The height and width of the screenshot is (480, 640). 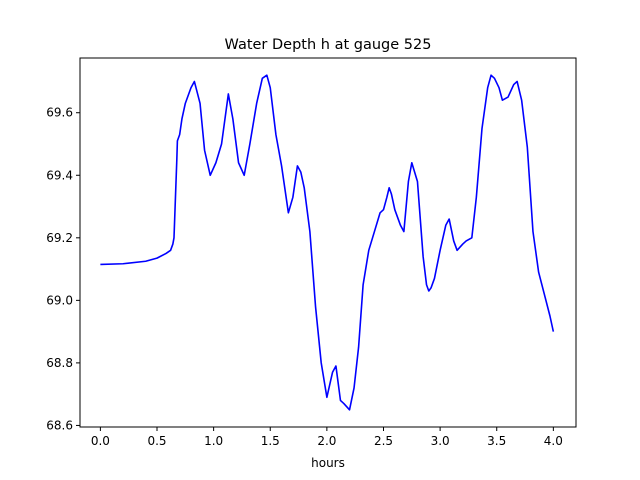 I want to click on x-tick-label: 0.0, so click(x=100, y=441).